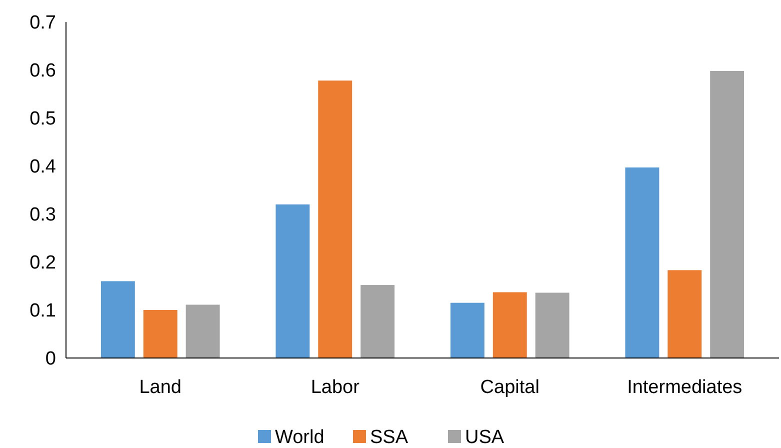 Image resolution: width=781 pixels, height=448 pixels. I want to click on y-tick-label: 0.6, so click(43, 71).